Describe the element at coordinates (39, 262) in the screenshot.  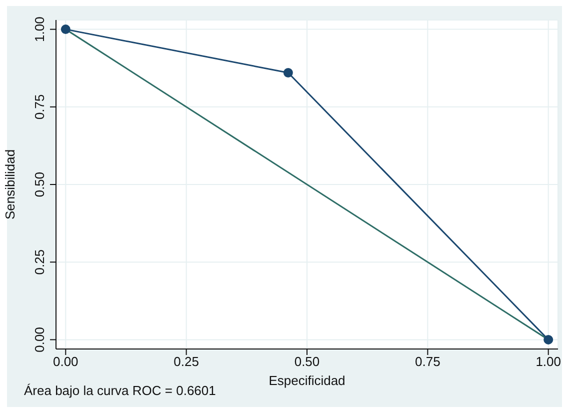
I see `y-tick-label: 0.25` at that location.